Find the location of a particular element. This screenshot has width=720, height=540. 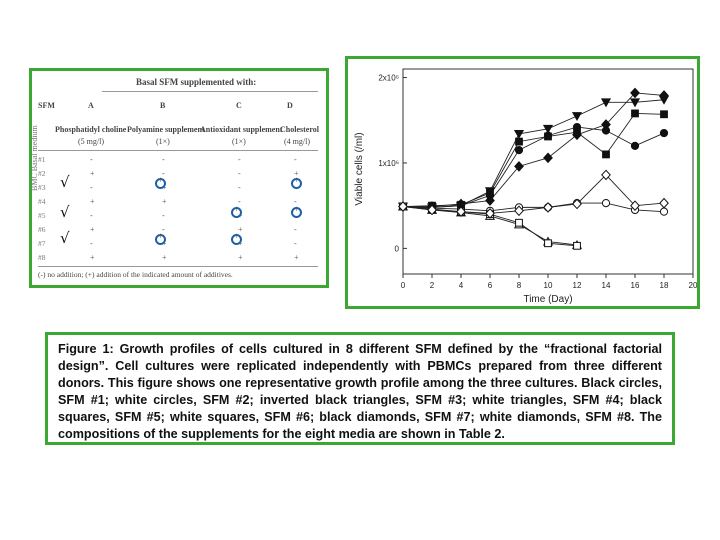

column-letter-a: A is located at coordinates (91, 105).